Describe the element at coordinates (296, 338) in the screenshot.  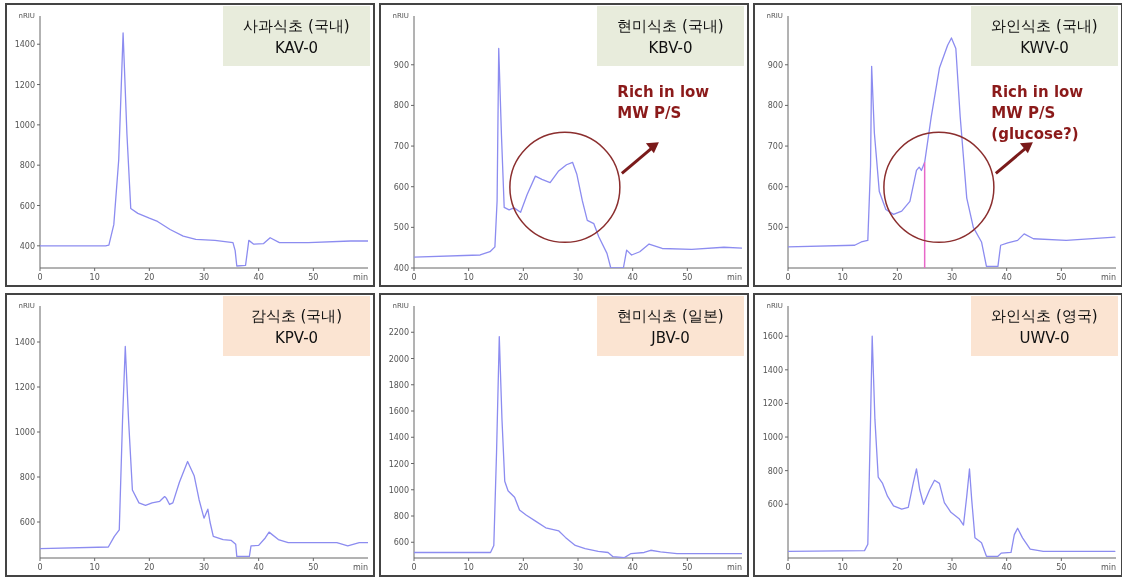
I see `text: KPV-0` at that location.